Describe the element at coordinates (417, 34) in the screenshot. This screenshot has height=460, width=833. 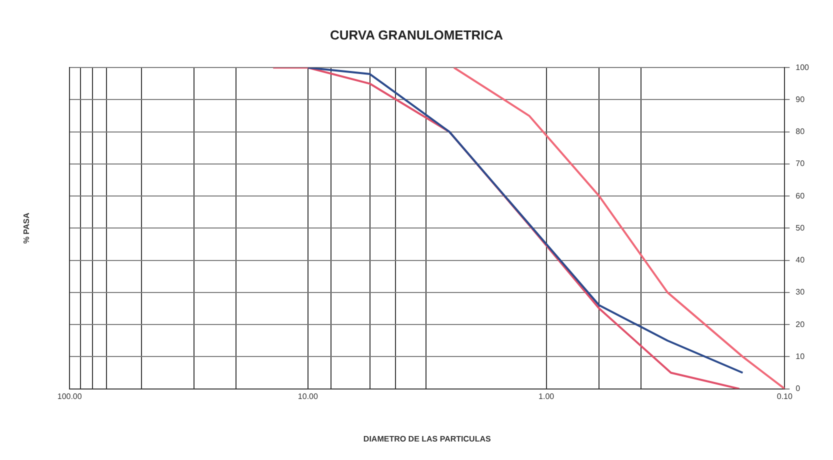
I see `chart-title: CURVA GRANULOMETRICA` at that location.